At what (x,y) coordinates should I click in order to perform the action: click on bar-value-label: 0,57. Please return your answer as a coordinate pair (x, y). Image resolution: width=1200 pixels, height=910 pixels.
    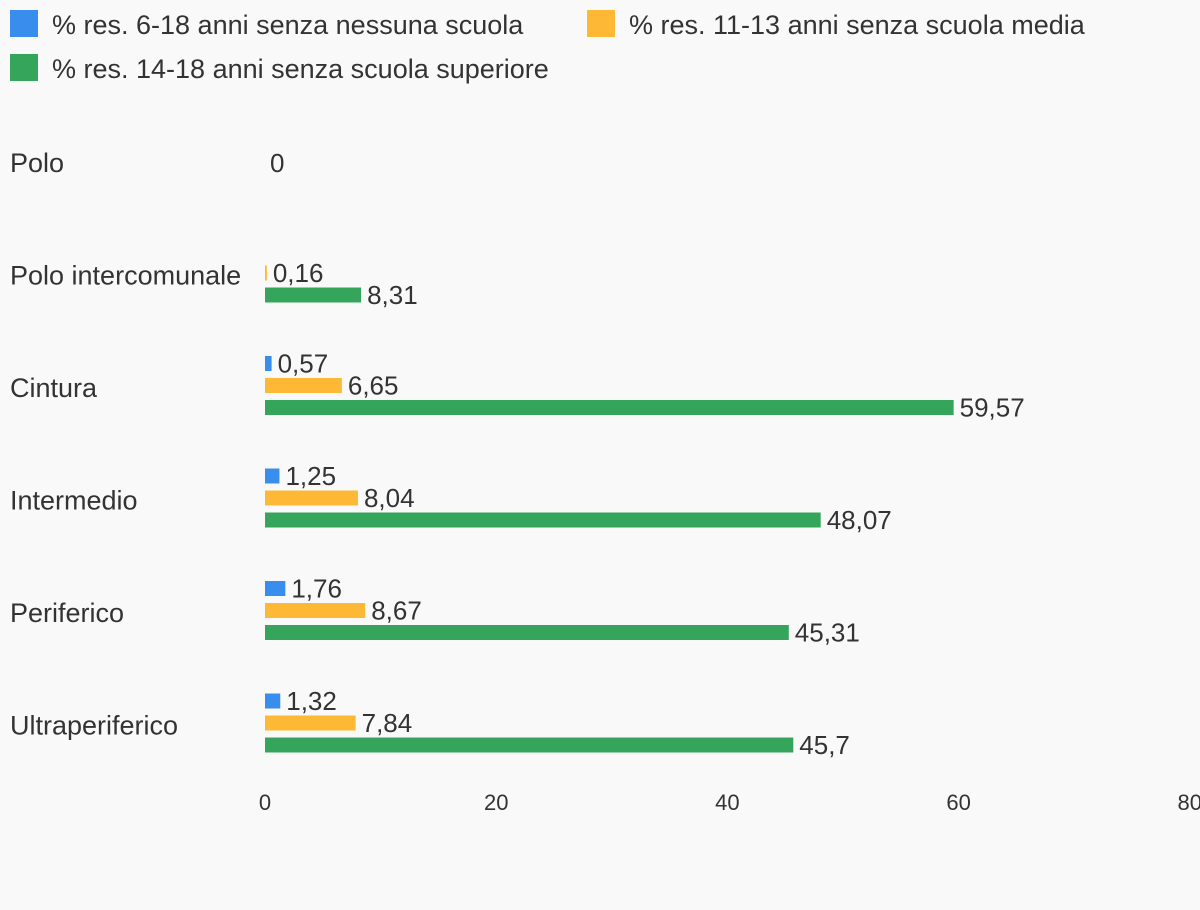
    Looking at the image, I should click on (303, 364).